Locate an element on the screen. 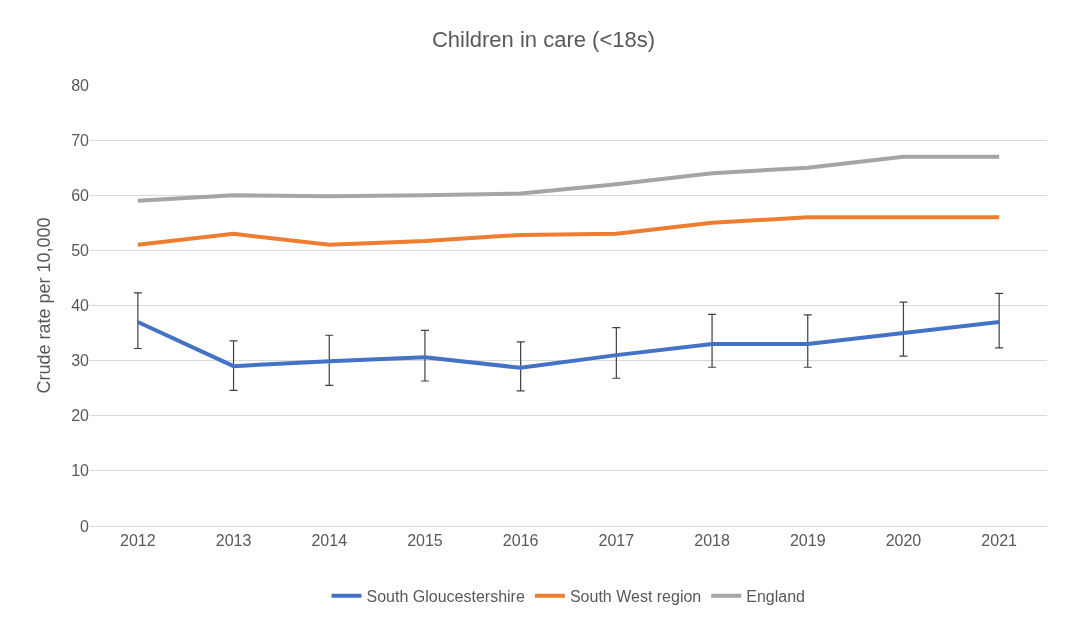  x-tick-label: 2021 is located at coordinates (999, 541).